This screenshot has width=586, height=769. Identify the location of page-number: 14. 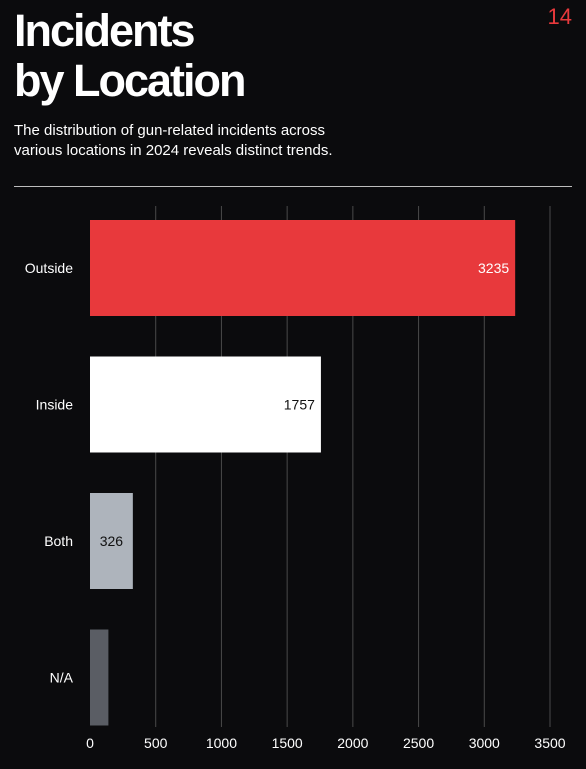
(559, 16).